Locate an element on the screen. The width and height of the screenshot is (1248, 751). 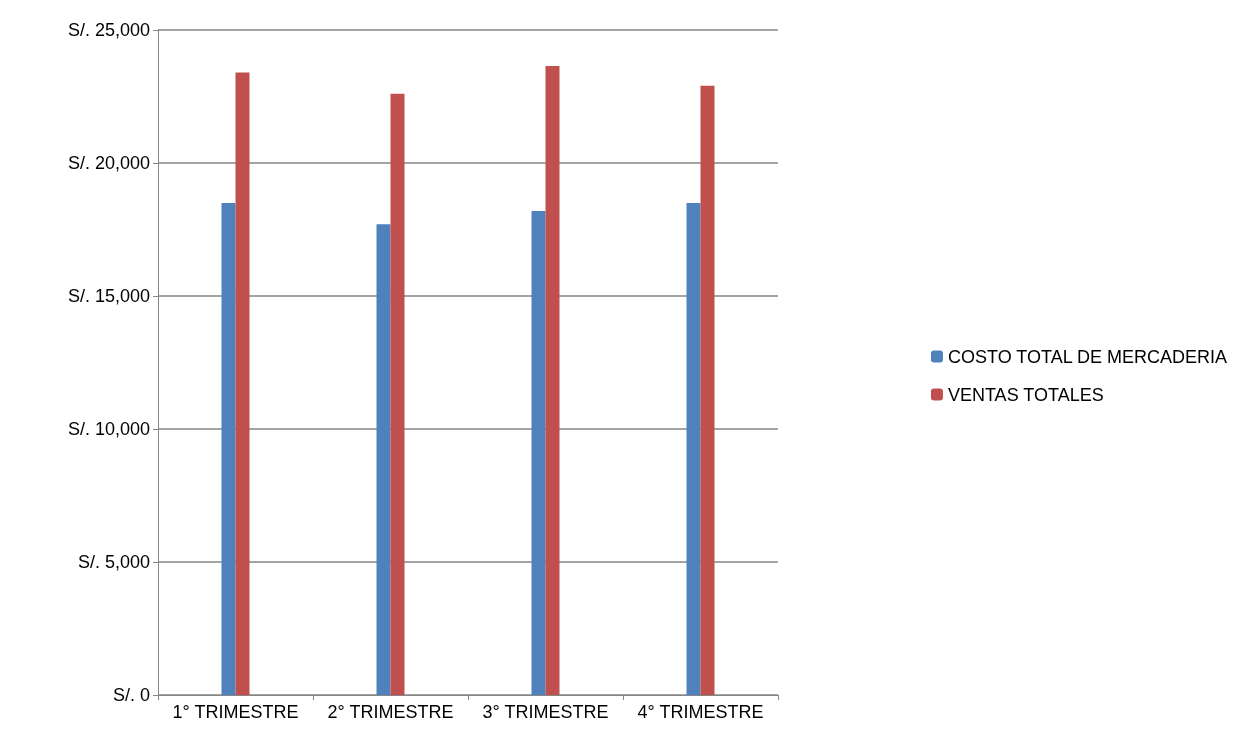
legend-label: COSTO TOTAL DE MERCADERIA is located at coordinates (1087, 356).